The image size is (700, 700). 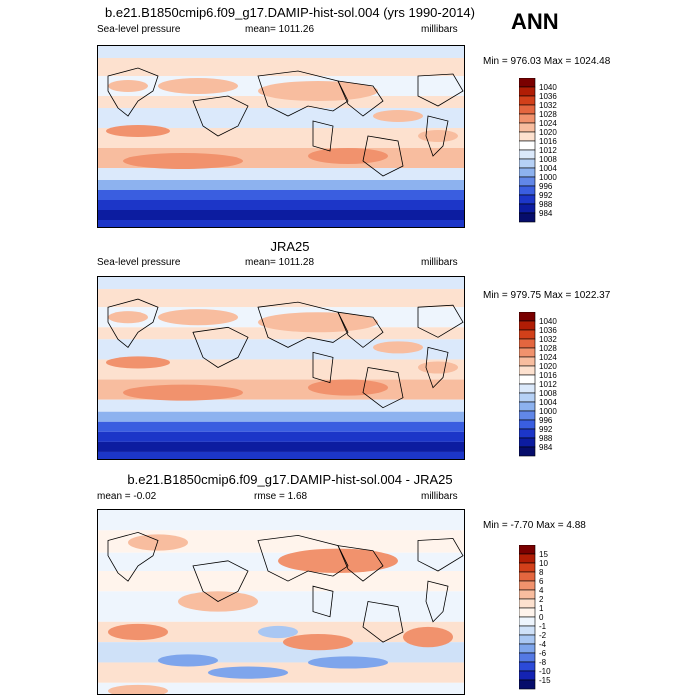 What do you see at coordinates (543, 626) in the screenshot?
I see `panel3-colorbar-tick-label: -1` at bounding box center [543, 626].